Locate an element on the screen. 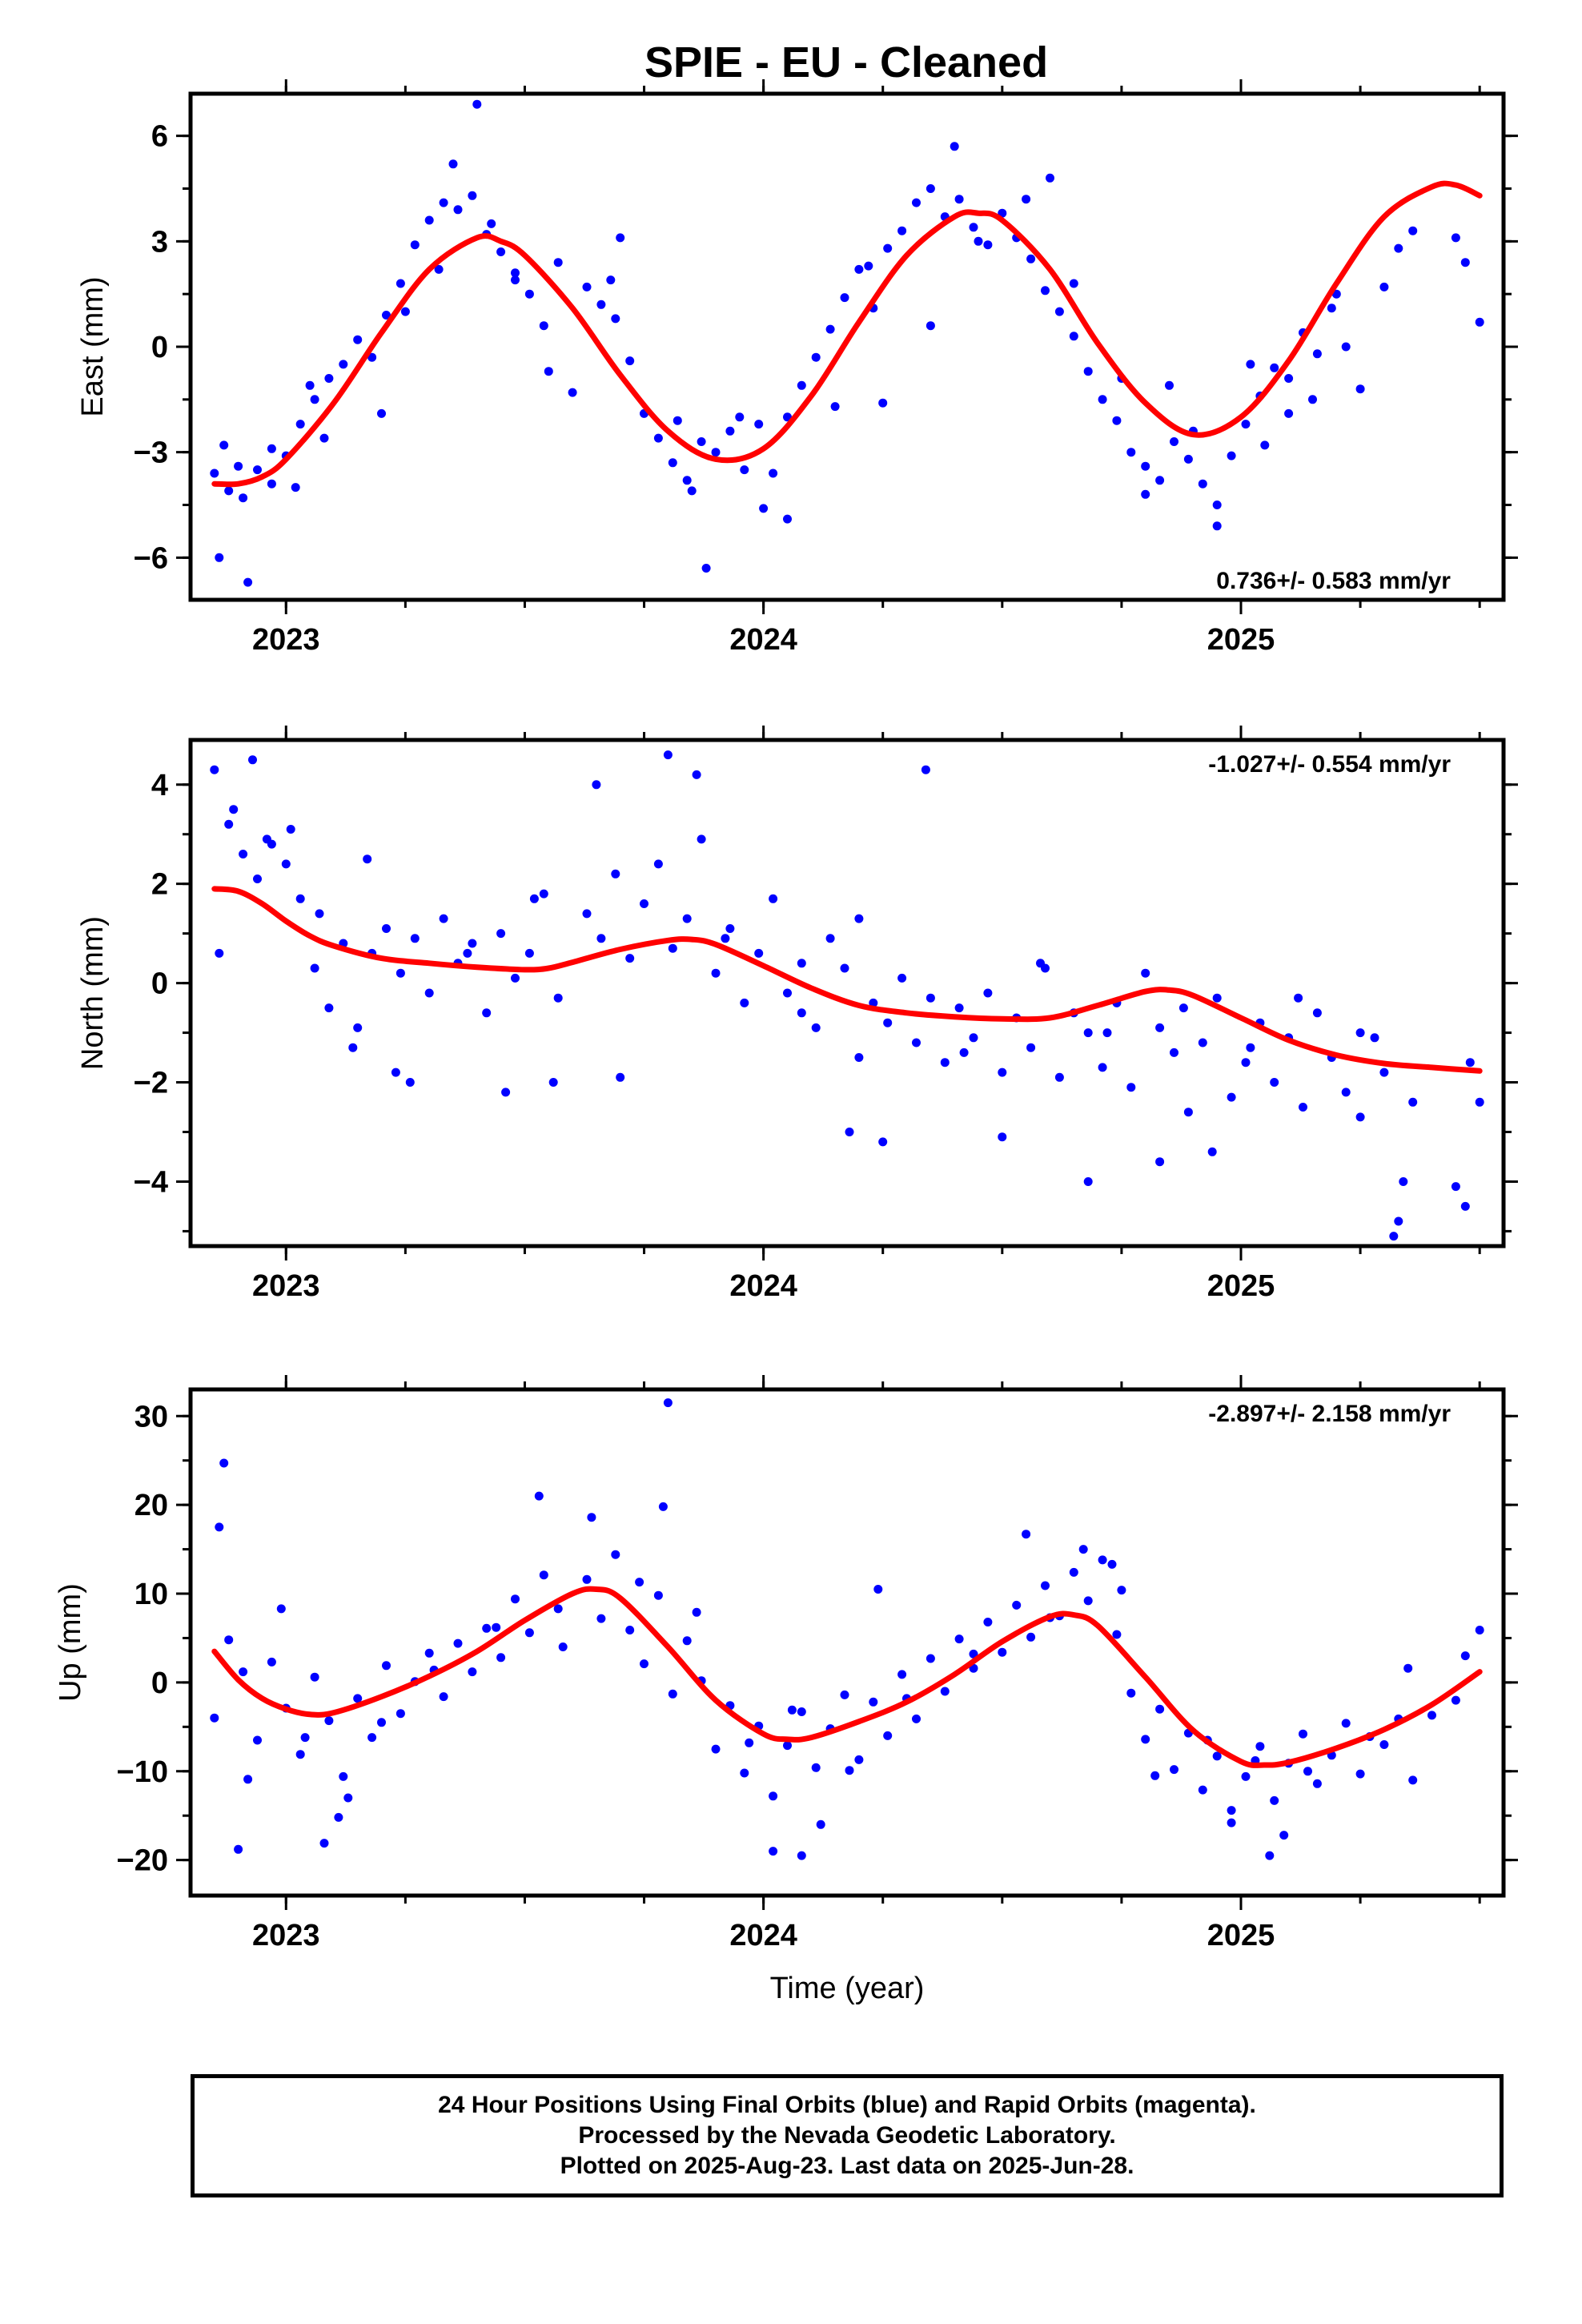 The width and height of the screenshot is (1582, 2324). x-tick-label: 2023 is located at coordinates (286, 1286).